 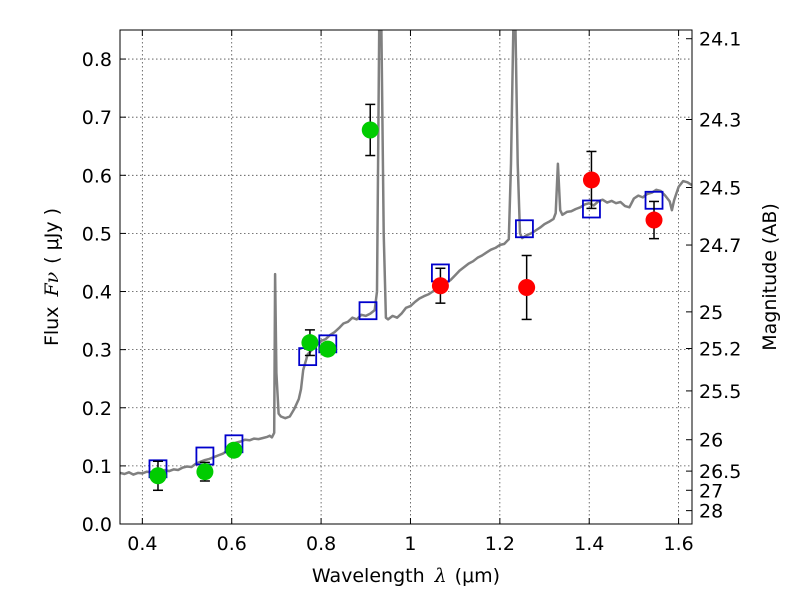 I want to click on y-tick-label: 0.3, so click(x=97, y=351).